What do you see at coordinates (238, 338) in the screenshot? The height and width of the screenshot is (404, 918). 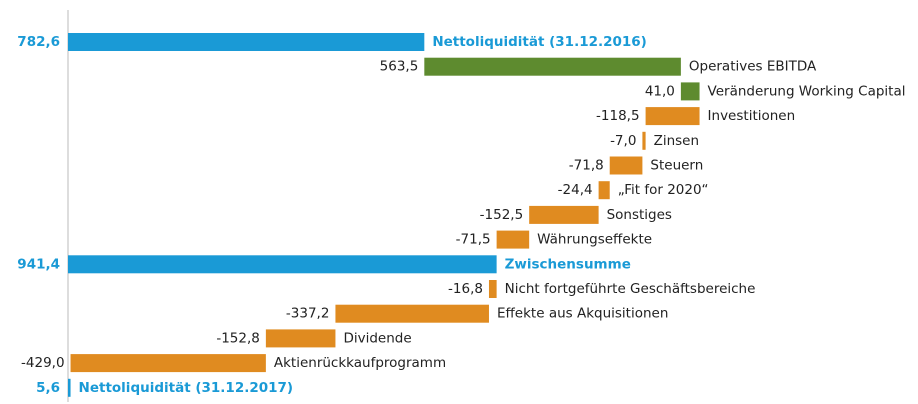 I see `value-label: -152,8` at bounding box center [238, 338].